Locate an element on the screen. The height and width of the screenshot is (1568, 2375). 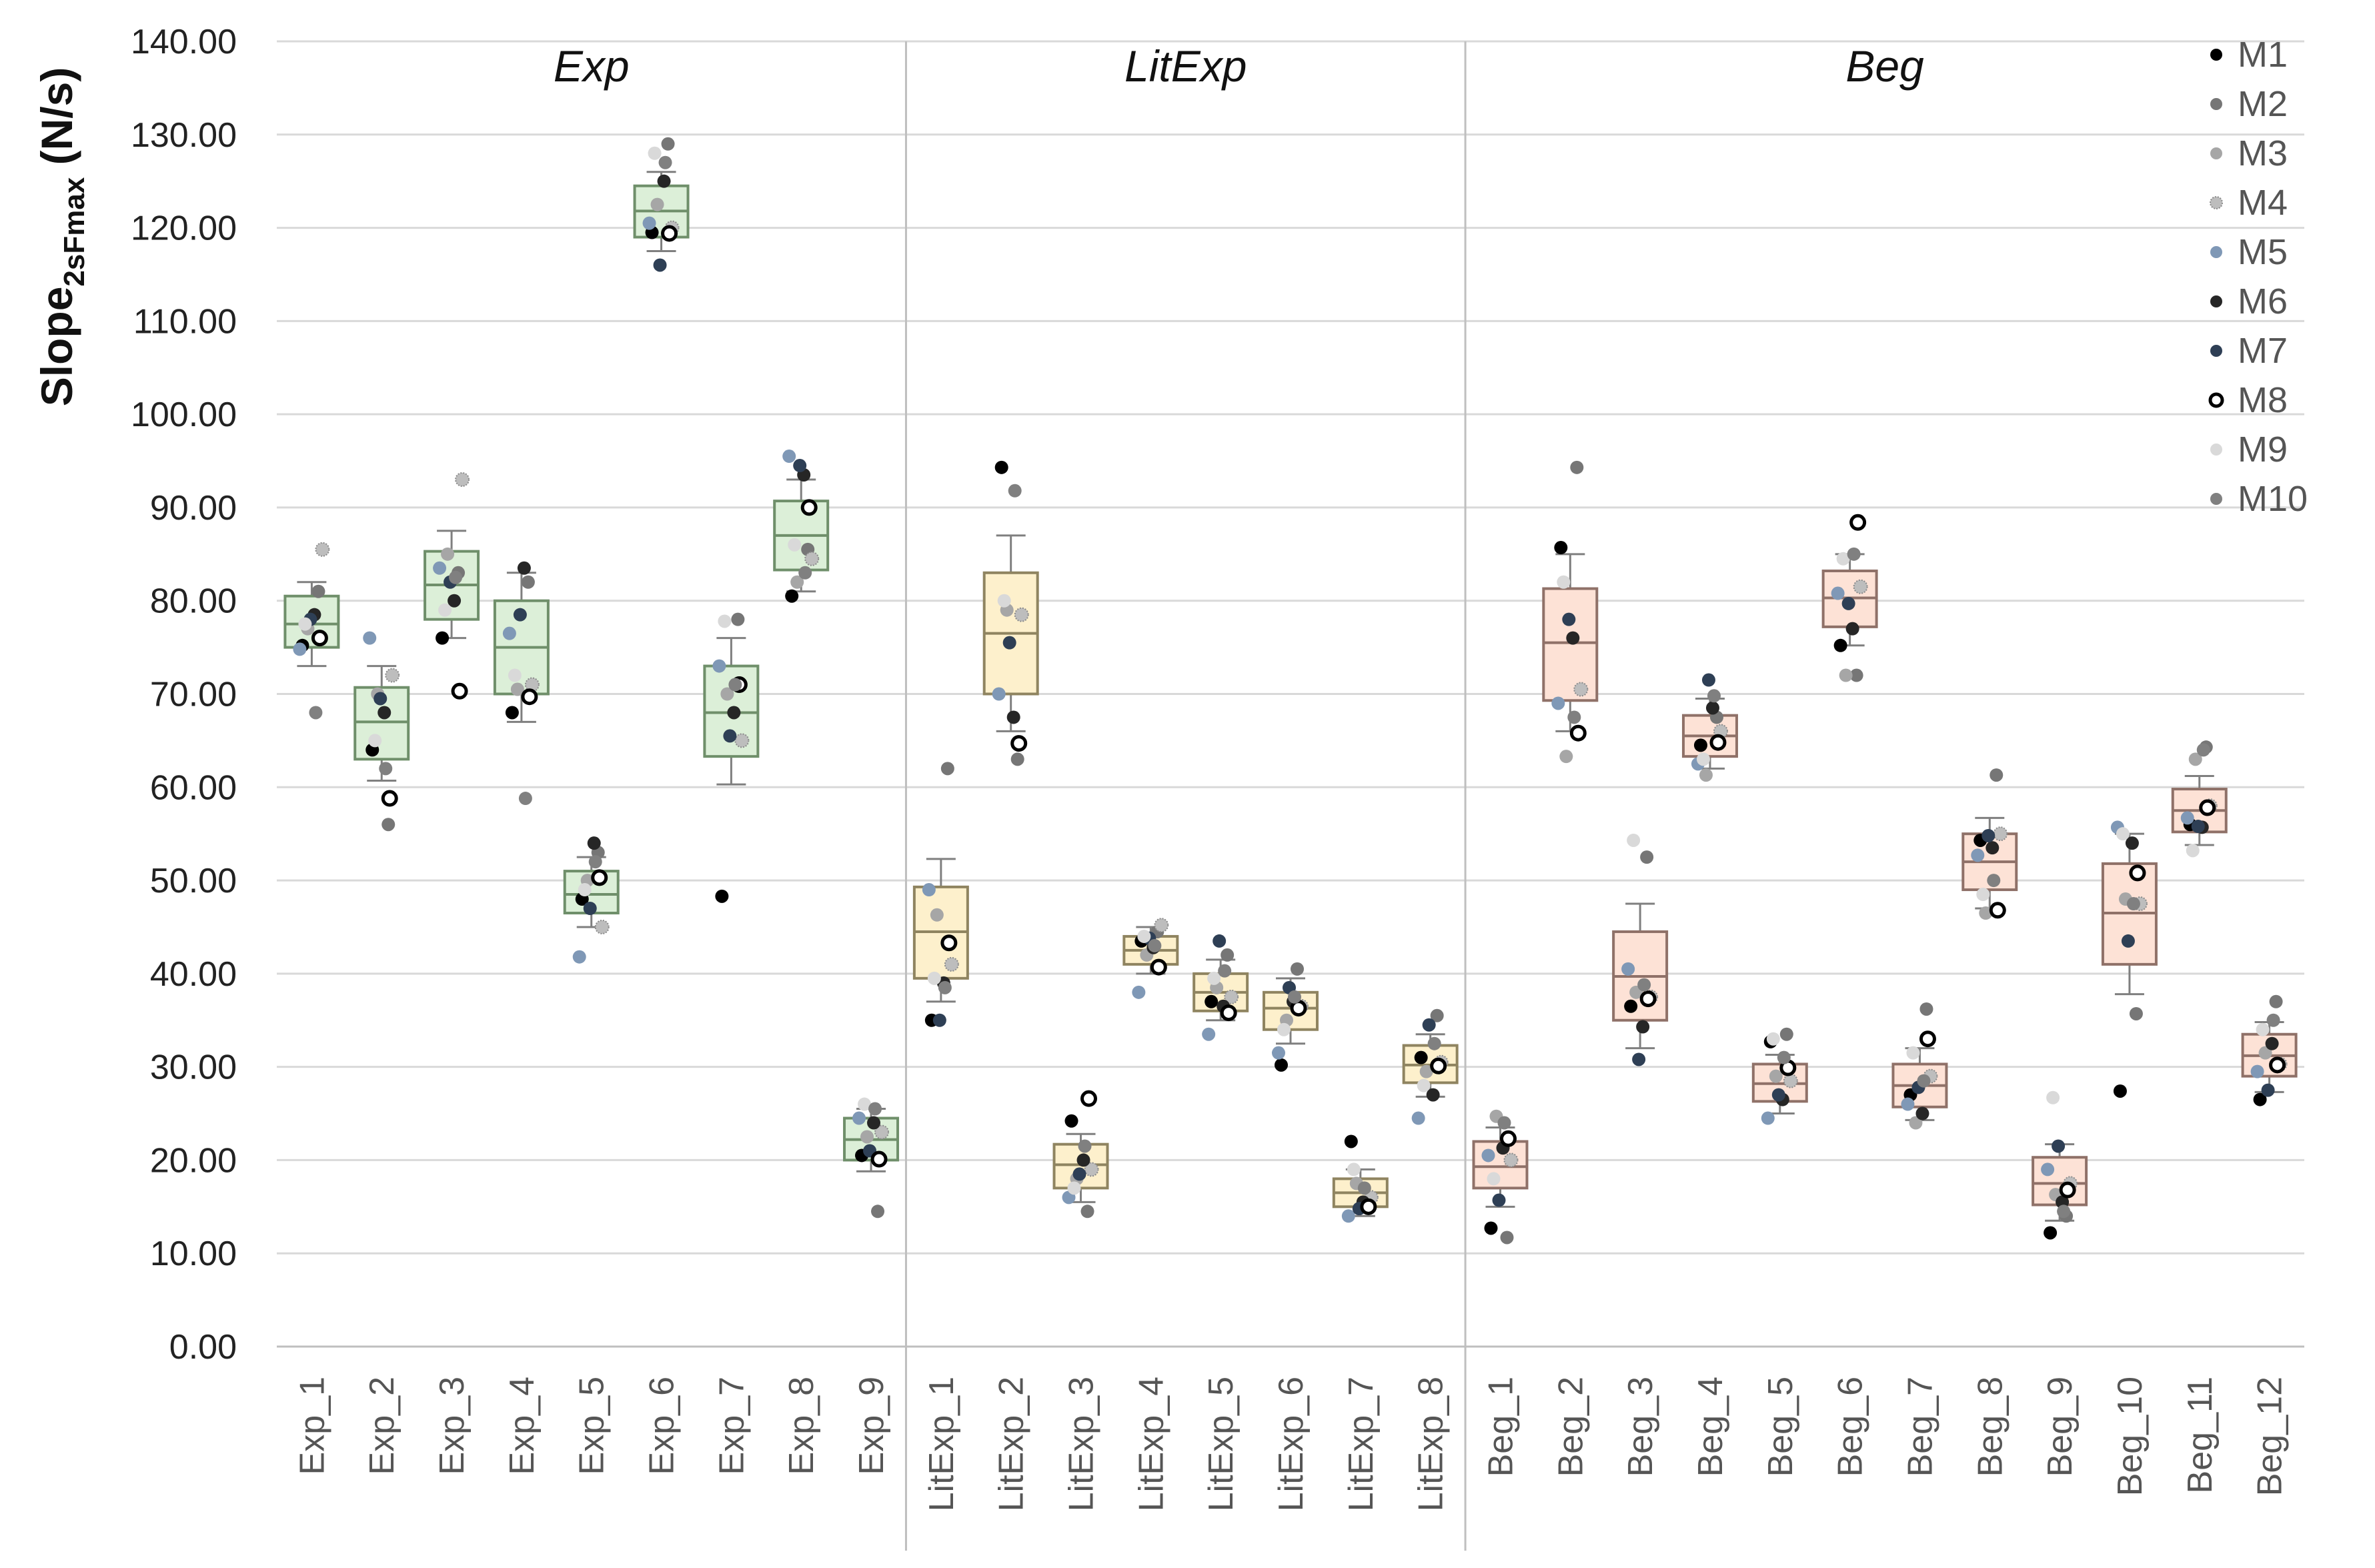
x-category-label: Beg_3 is located at coordinates (1640, 1427).